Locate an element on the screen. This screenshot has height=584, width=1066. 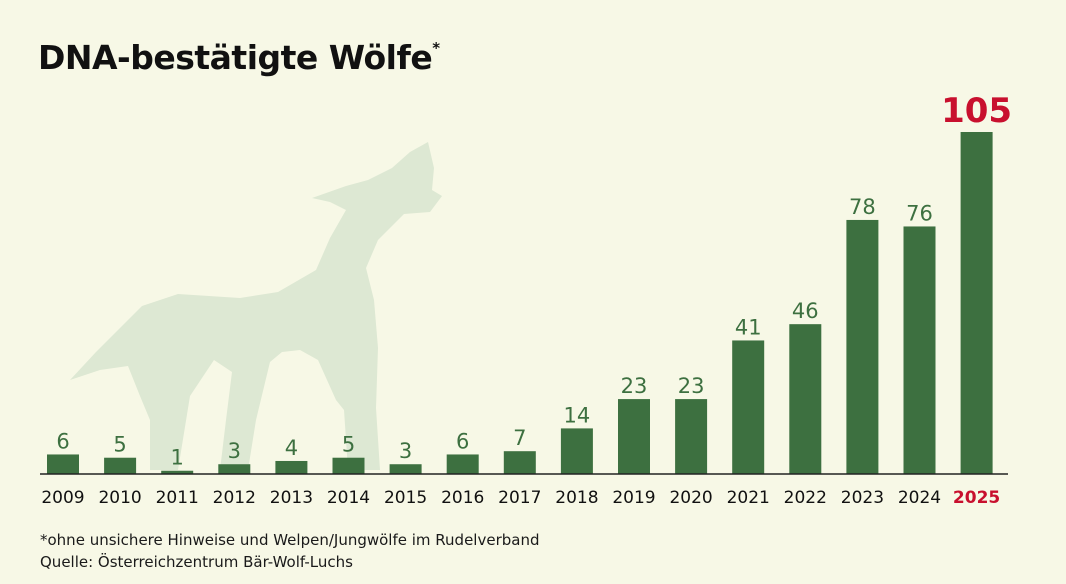
value-label-2017: 7 is located at coordinates (519, 438).